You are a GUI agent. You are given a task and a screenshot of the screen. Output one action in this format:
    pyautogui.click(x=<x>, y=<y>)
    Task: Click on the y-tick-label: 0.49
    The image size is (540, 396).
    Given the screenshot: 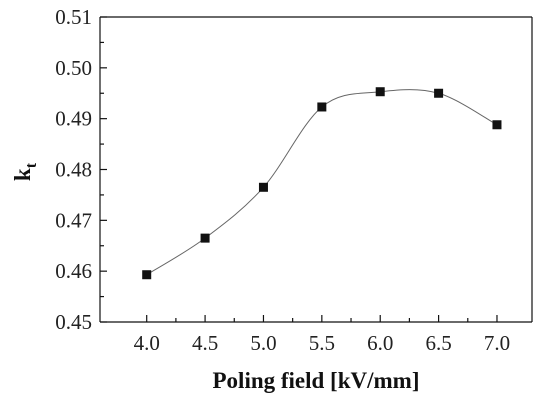 What is the action you would take?
    pyautogui.click(x=73, y=119)
    